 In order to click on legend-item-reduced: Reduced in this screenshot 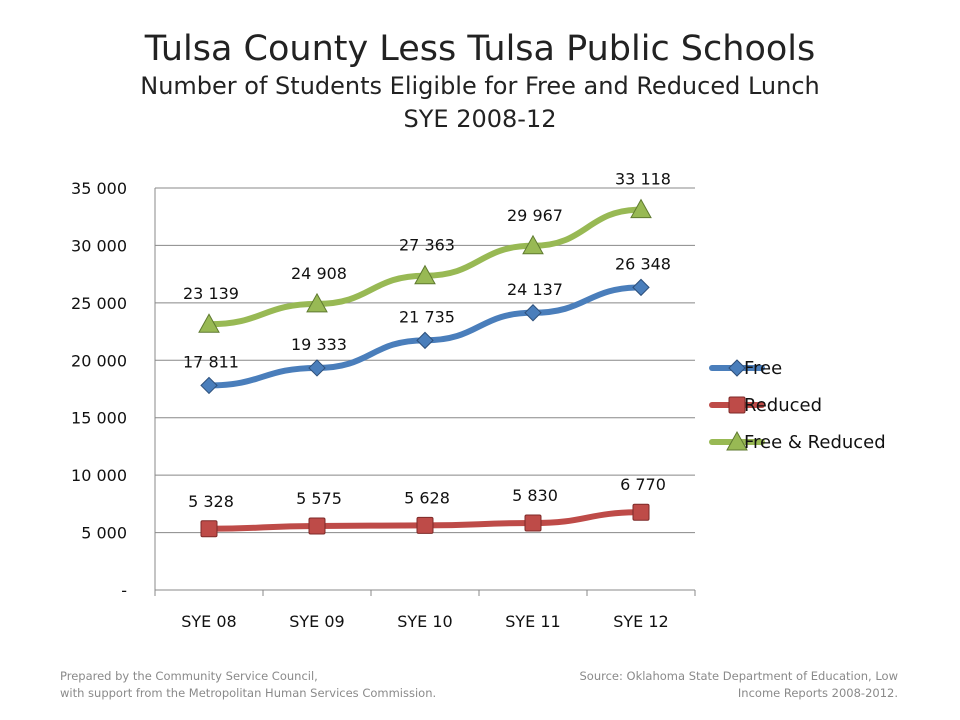, I will do `click(765, 405)`.